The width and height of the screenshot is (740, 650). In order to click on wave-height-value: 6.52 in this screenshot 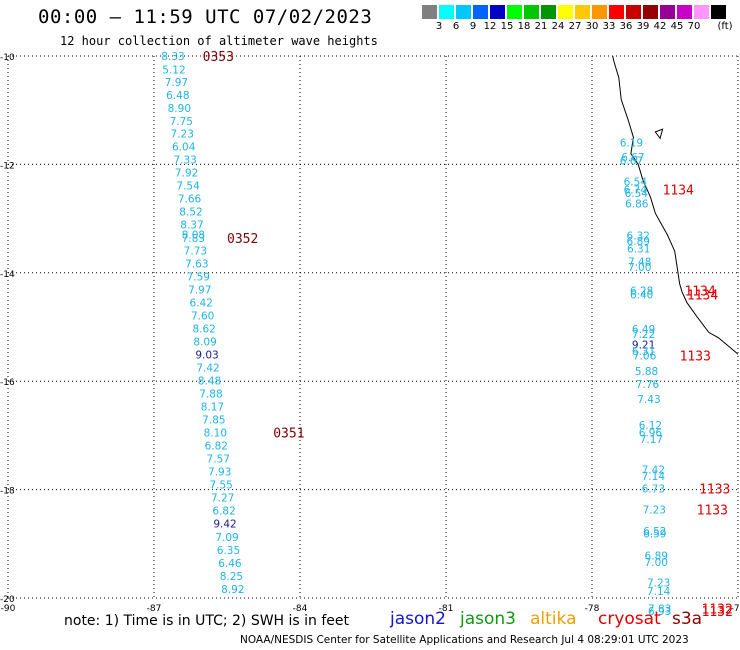, I will do `click(654, 532)`.